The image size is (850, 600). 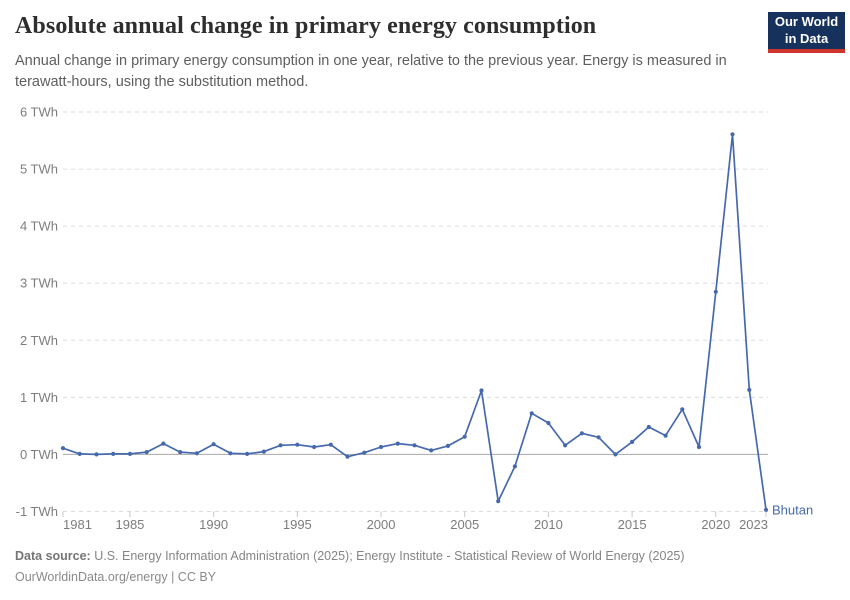 What do you see at coordinates (53, 556) in the screenshot?
I see `data-source-label: Data source:` at bounding box center [53, 556].